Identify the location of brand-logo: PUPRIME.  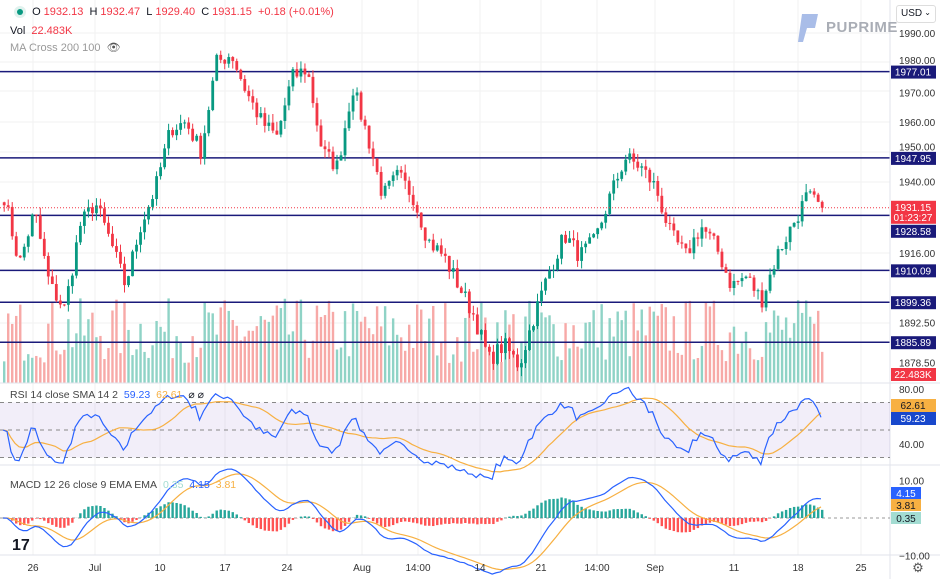
(847, 27).